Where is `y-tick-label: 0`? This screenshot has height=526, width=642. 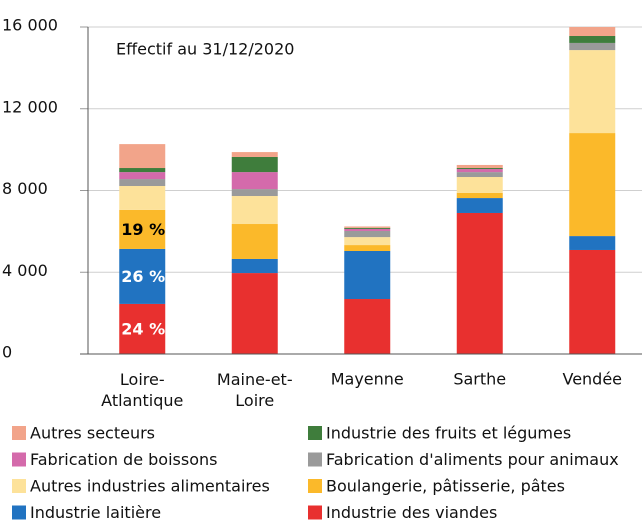 y-tick-label: 0 is located at coordinates (7, 352).